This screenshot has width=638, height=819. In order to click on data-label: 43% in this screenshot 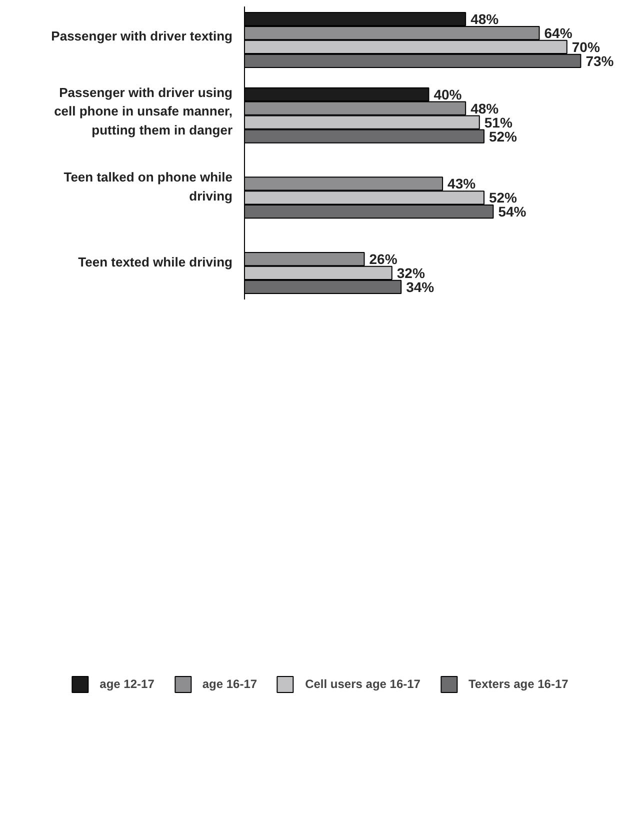, I will do `click(462, 184)`.